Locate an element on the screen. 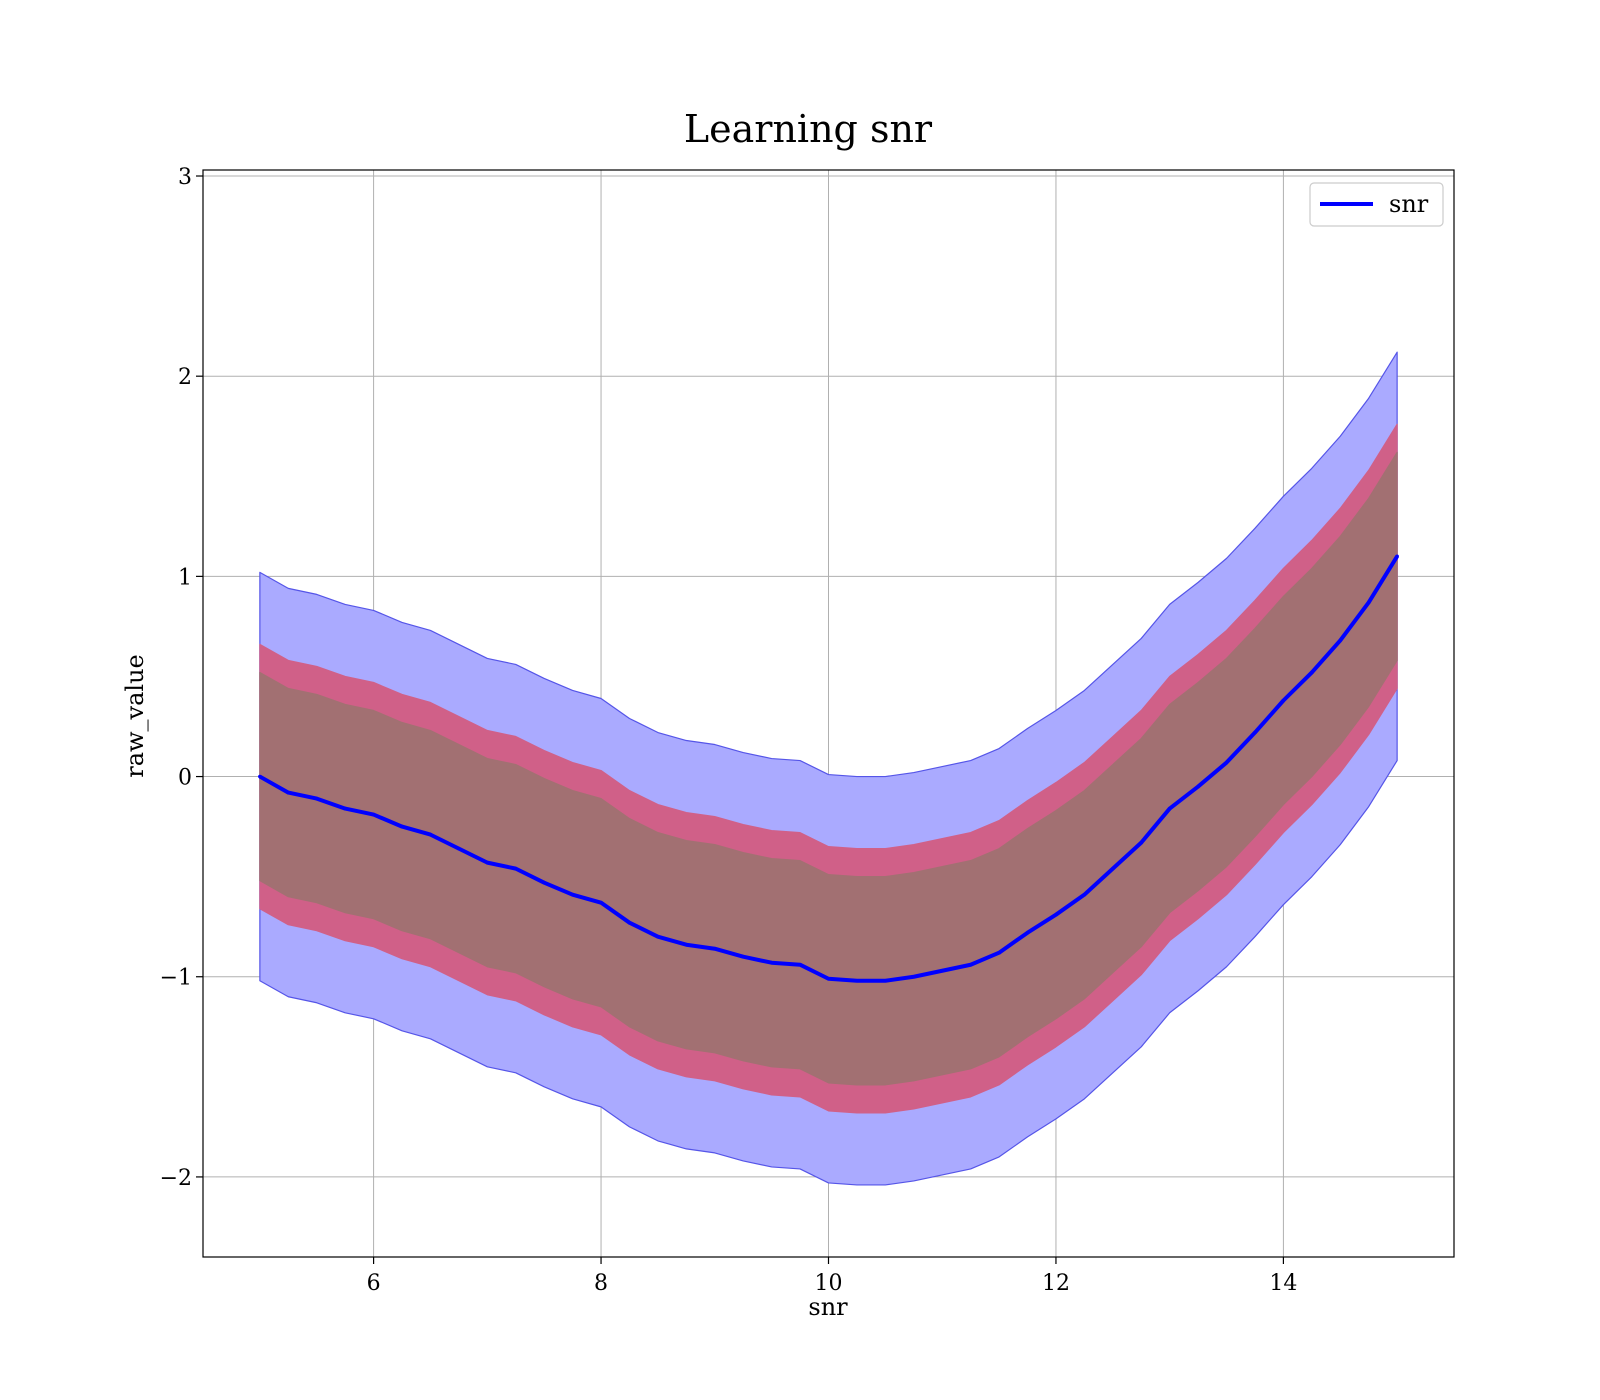 This screenshot has height=1400, width=1600. y-tick-label: 3 is located at coordinates (185, 177).